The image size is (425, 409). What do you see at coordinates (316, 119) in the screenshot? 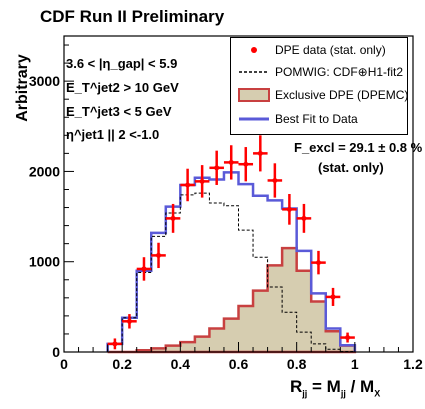
I see `legend-label-fit: Best Fit to Data` at bounding box center [316, 119].